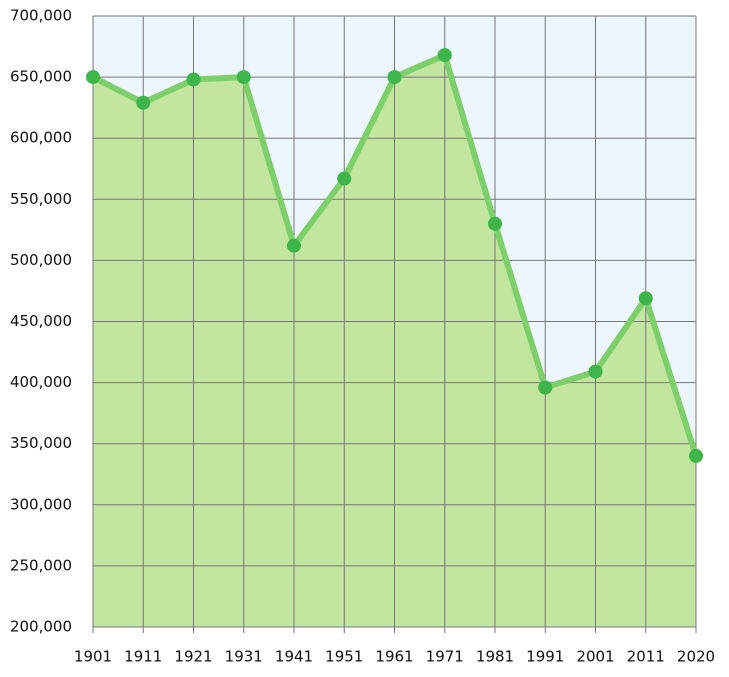 The width and height of the screenshot is (729, 677). Describe the element at coordinates (696, 657) in the screenshot. I see `x-tick-label: 2020` at that location.